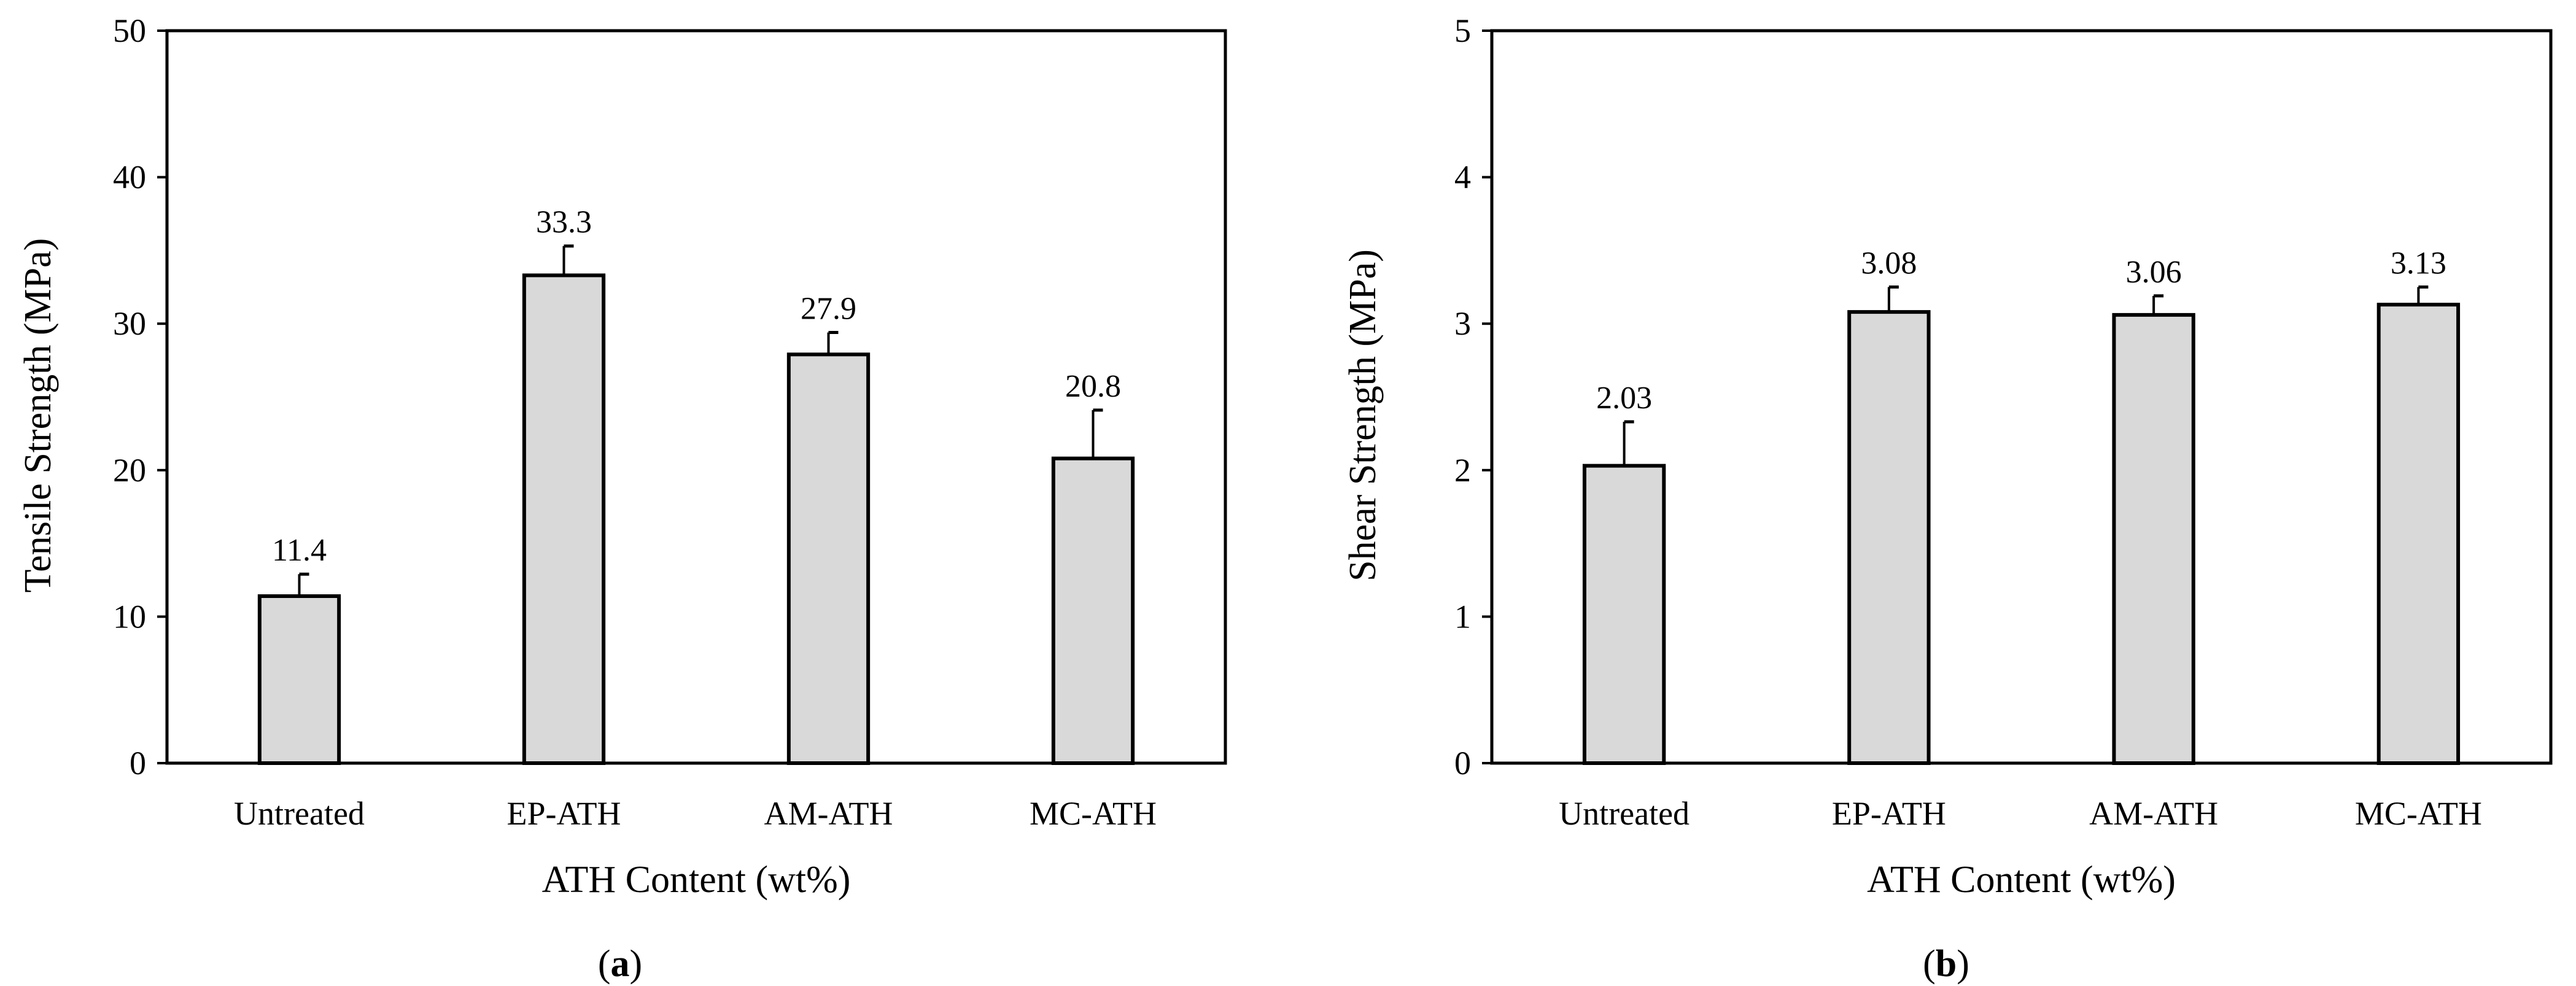 This screenshot has width=2576, height=986. I want to click on y-tick-label: 1, so click(1462, 616).